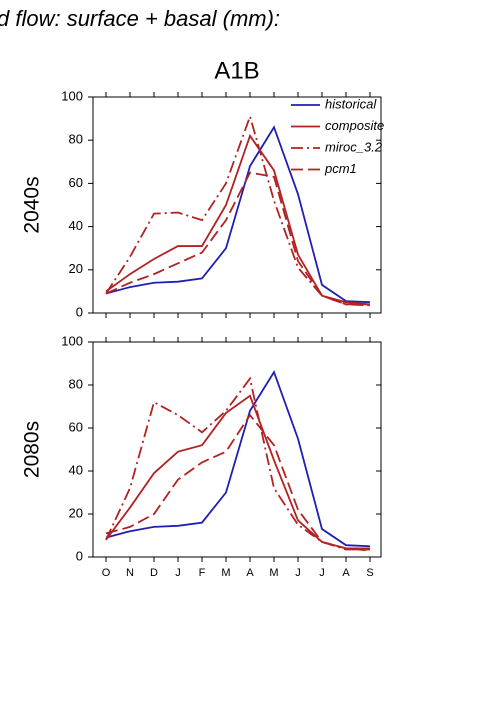  I want to click on legend-label: miroc_3.2, so click(354, 146).